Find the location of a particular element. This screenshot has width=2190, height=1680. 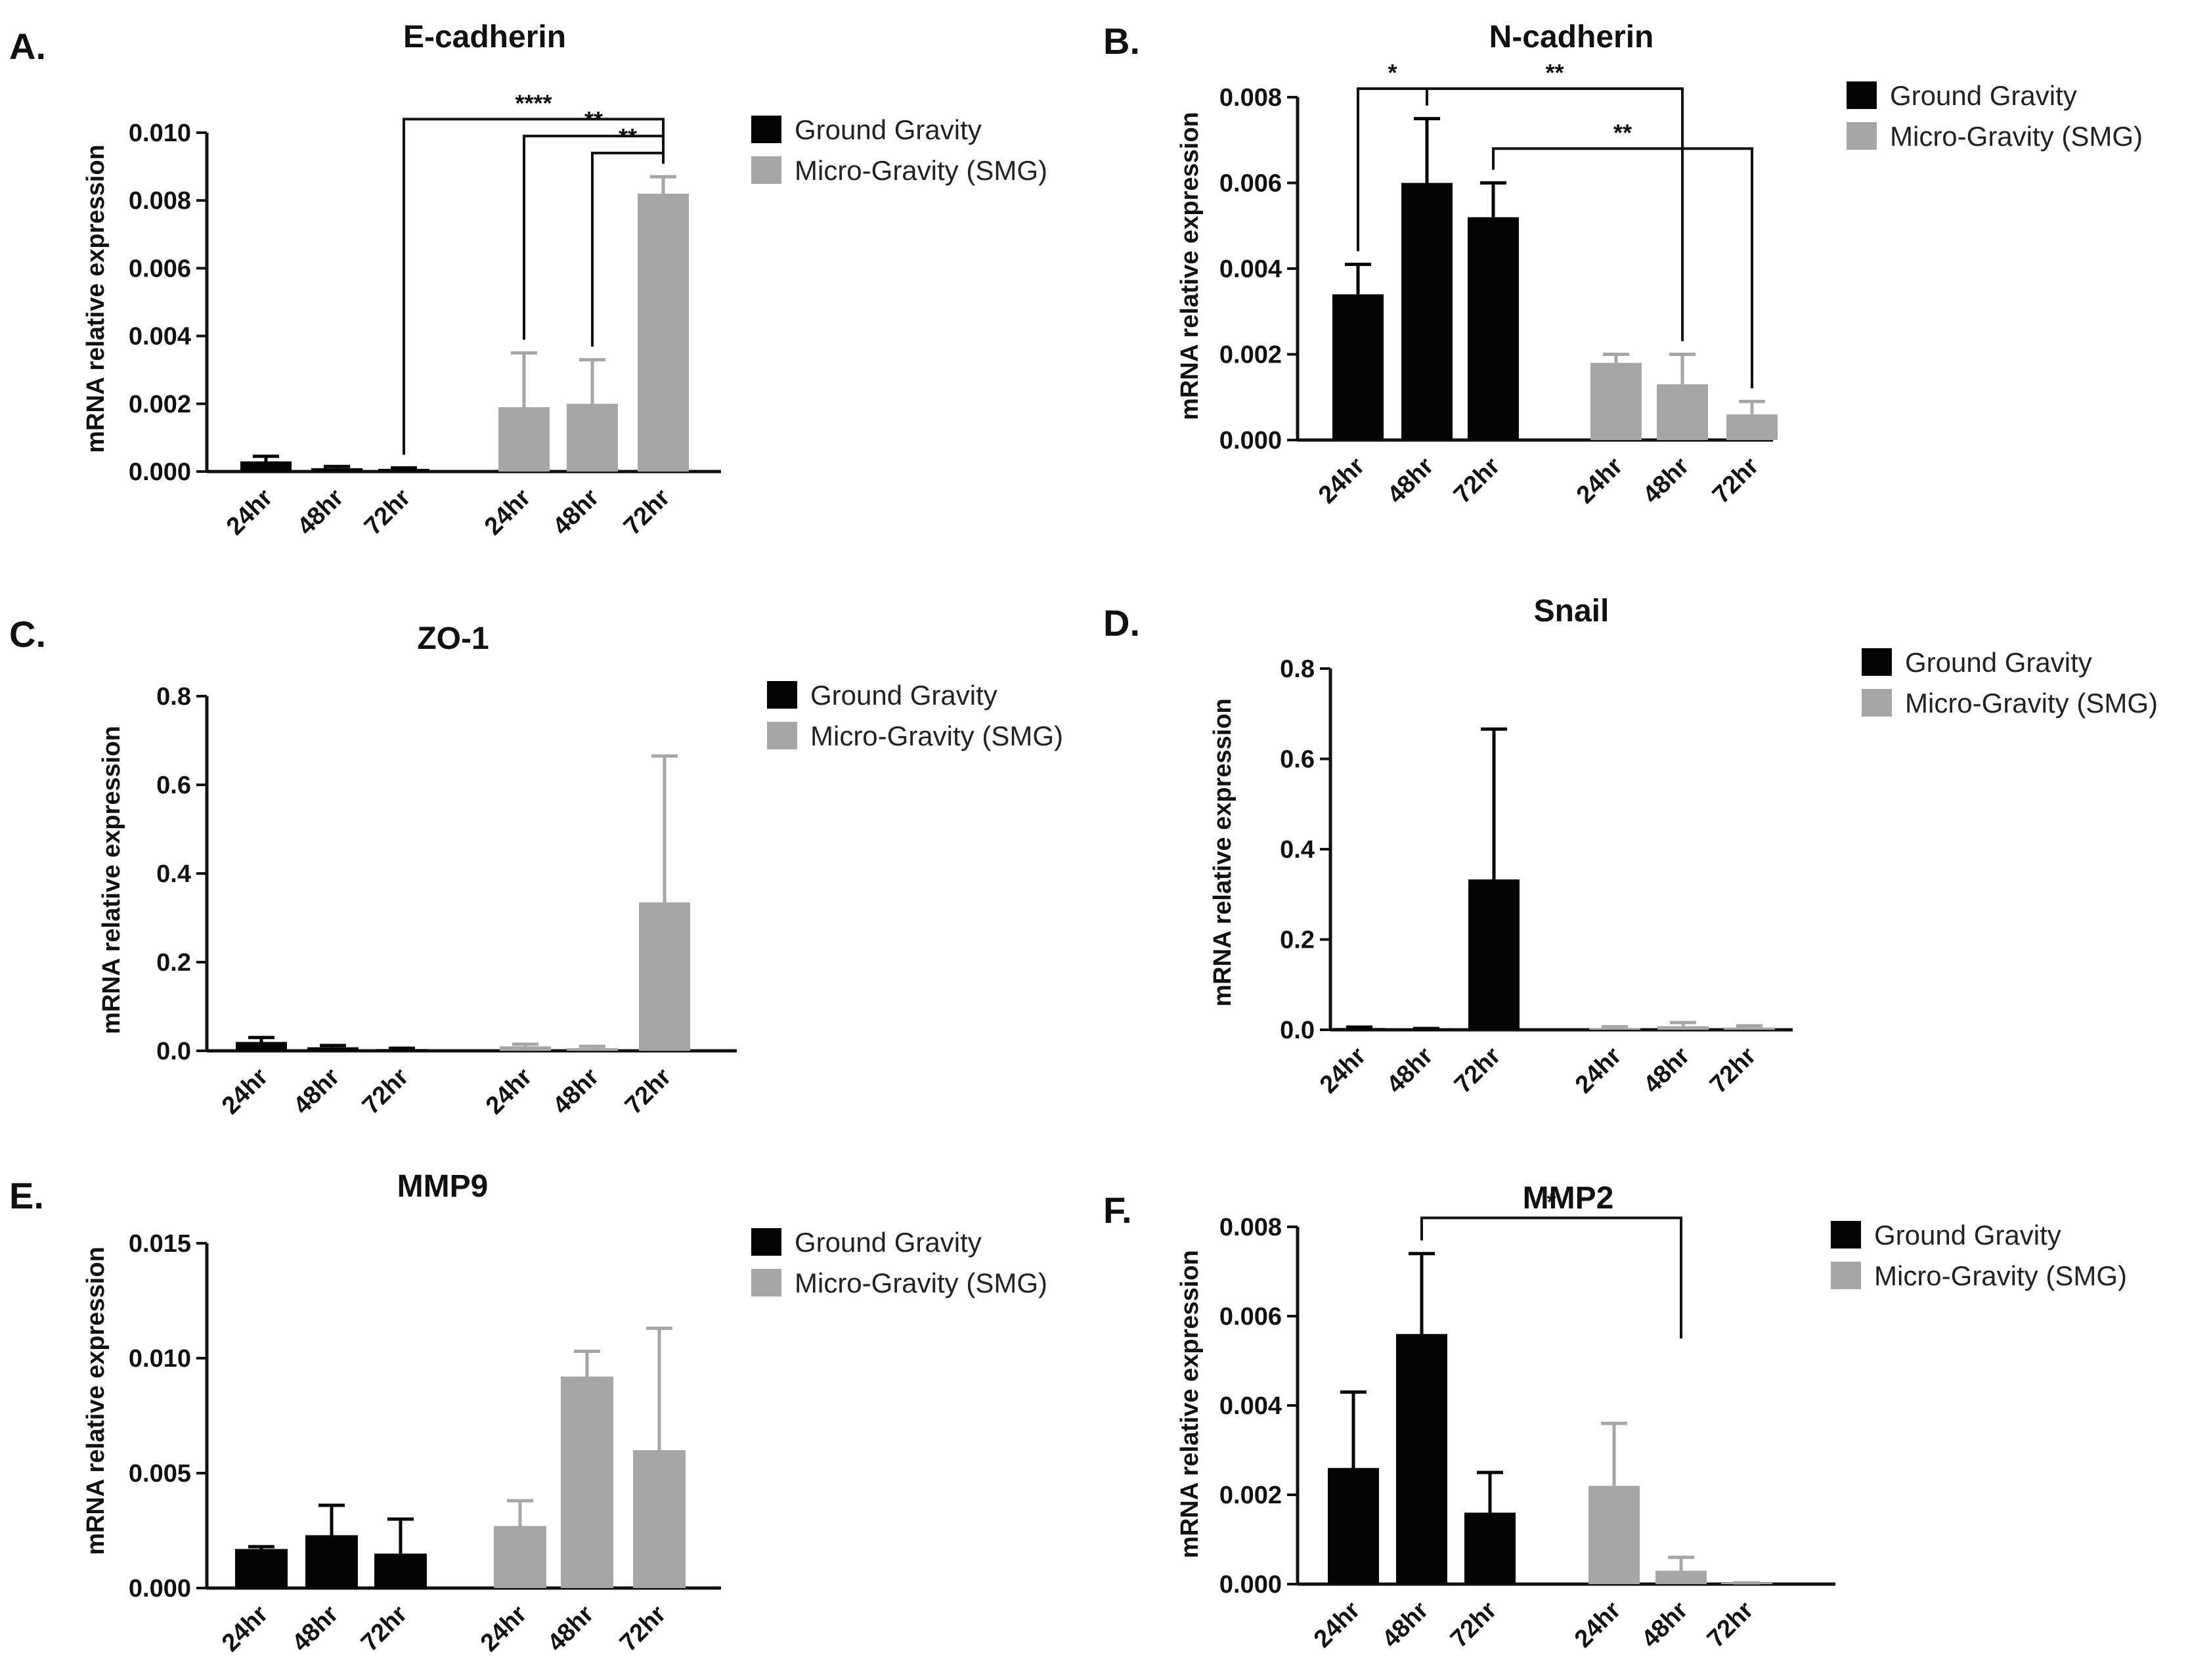

panel-letter: B. is located at coordinates (1121, 41).